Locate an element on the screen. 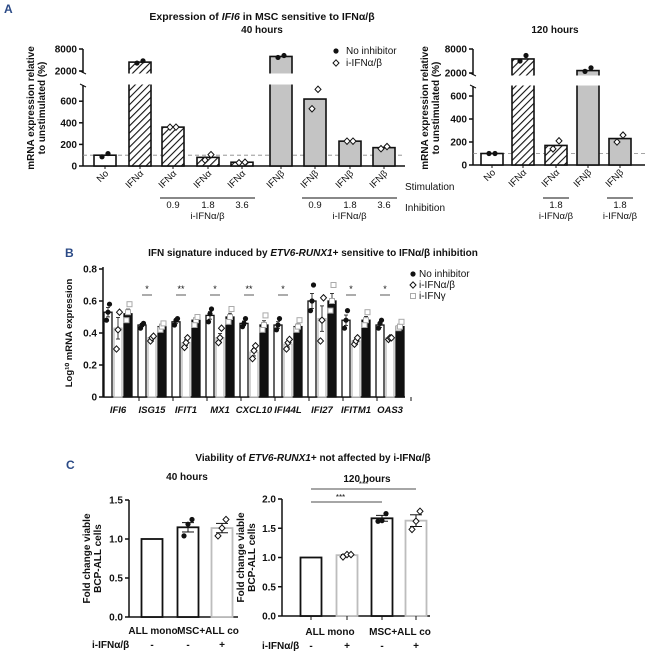 This screenshot has height=659, width=650. y-tick-label: 1.5 is located at coordinates (116, 501).